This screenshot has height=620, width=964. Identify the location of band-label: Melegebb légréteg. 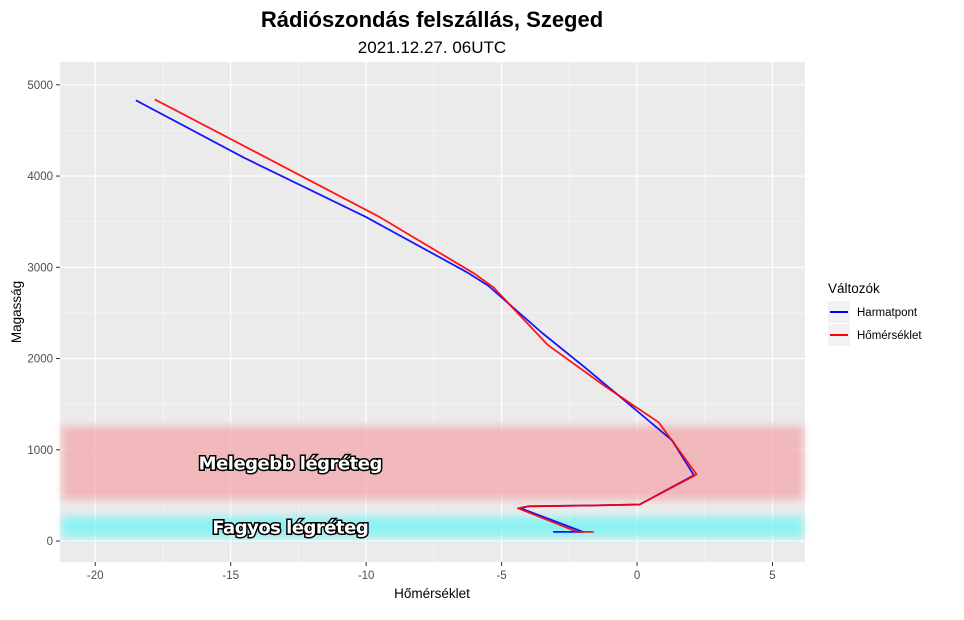
(290, 464).